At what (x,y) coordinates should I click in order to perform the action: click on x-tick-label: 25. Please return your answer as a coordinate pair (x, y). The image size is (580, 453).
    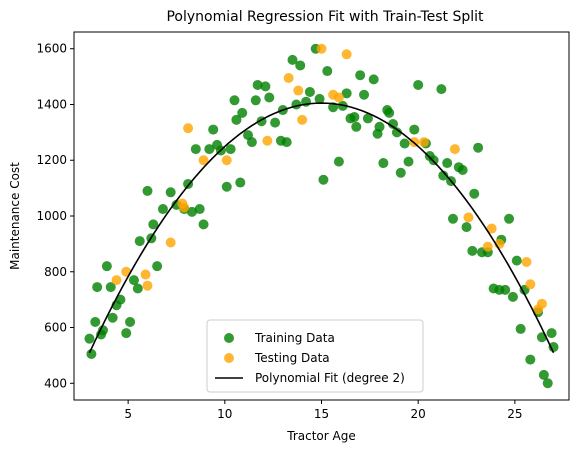
    Looking at the image, I should click on (514, 414).